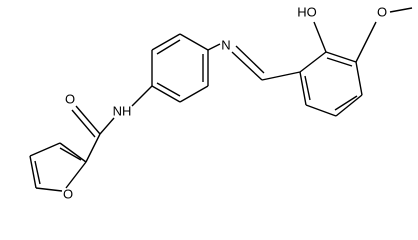 This screenshot has width=418, height=240. Describe the element at coordinates (225, 44) in the screenshot. I see `atom-label: N` at that location.